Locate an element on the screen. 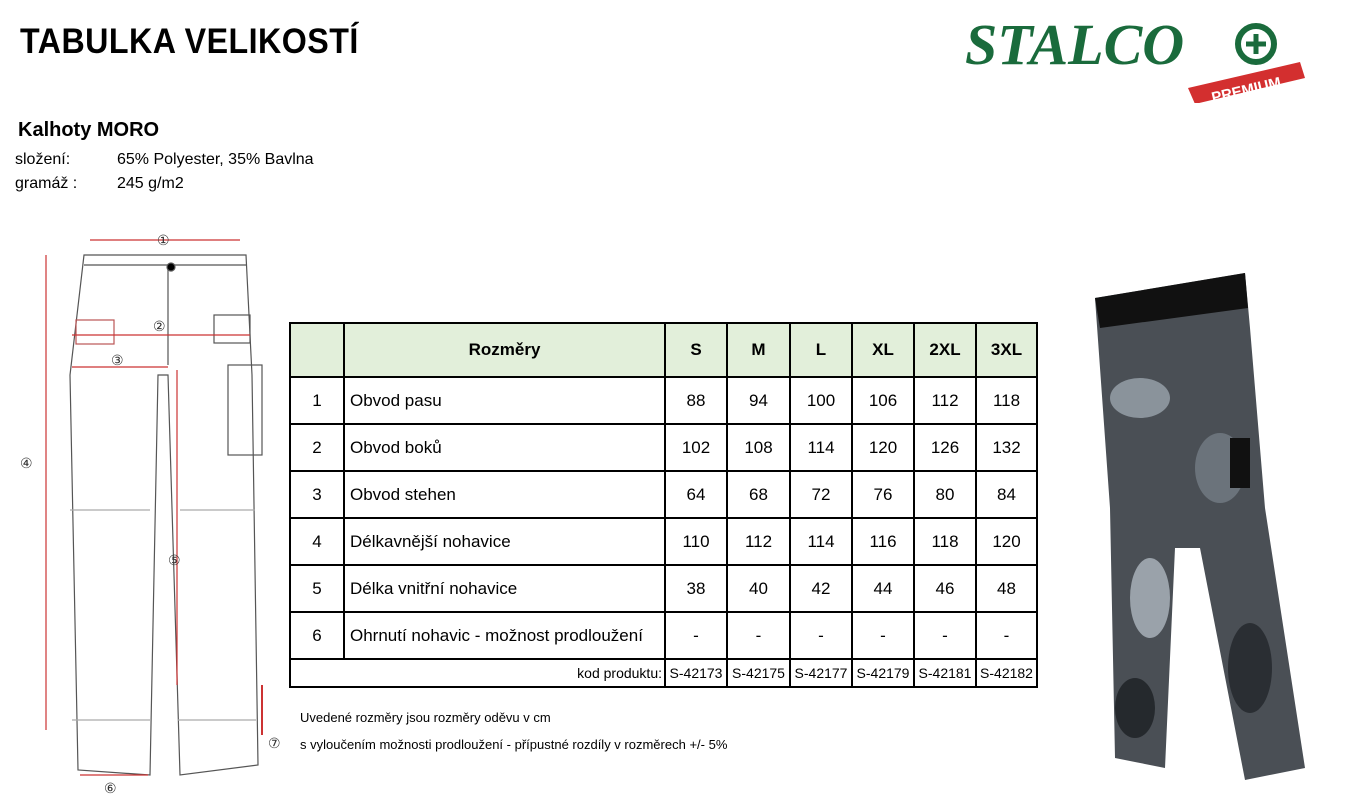 The image size is (1369, 807). marker-3: ③ is located at coordinates (117, 360).